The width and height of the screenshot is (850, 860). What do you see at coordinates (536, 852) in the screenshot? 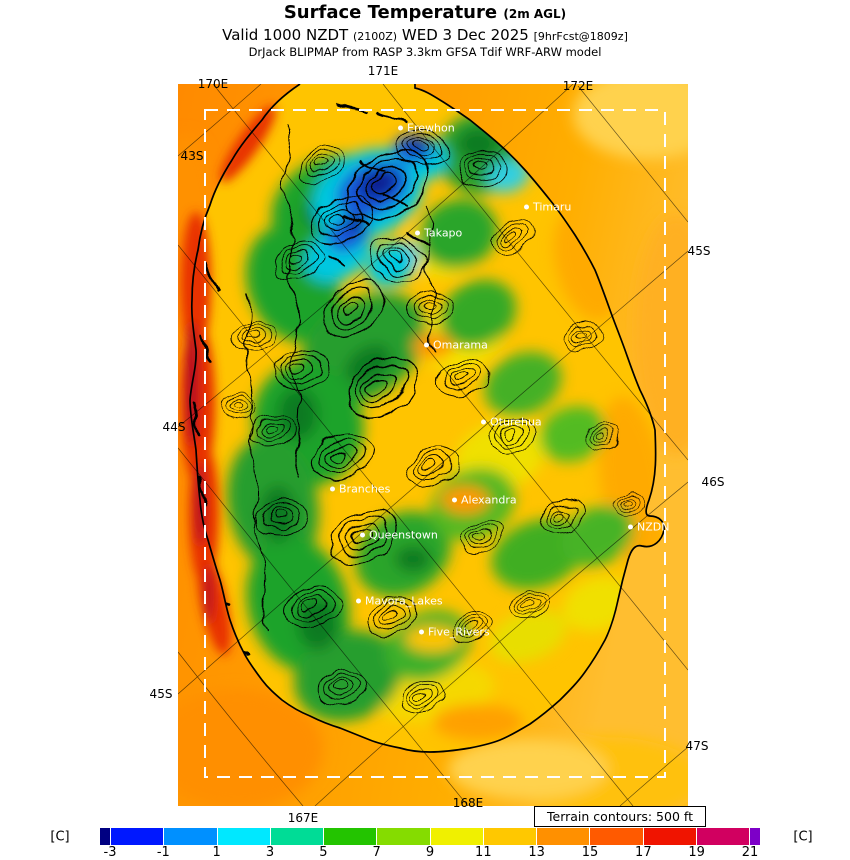
I see `colorbar-tick-13: 13` at bounding box center [536, 852].